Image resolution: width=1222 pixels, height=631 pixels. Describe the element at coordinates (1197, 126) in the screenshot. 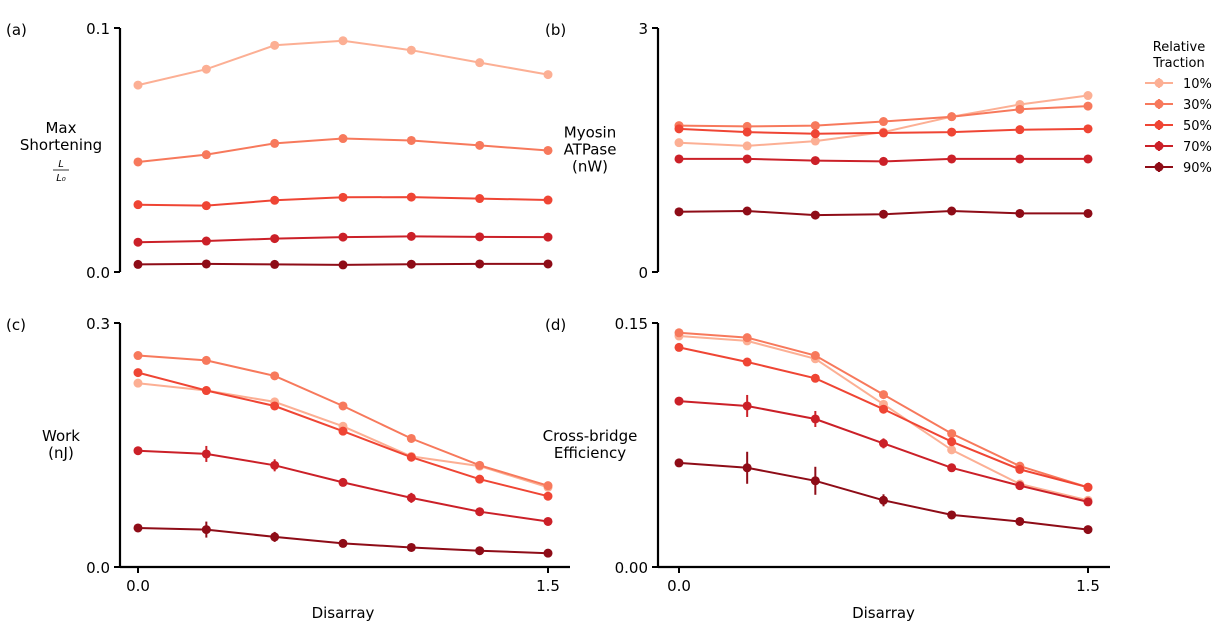

I see `legend-label: 50%` at that location.